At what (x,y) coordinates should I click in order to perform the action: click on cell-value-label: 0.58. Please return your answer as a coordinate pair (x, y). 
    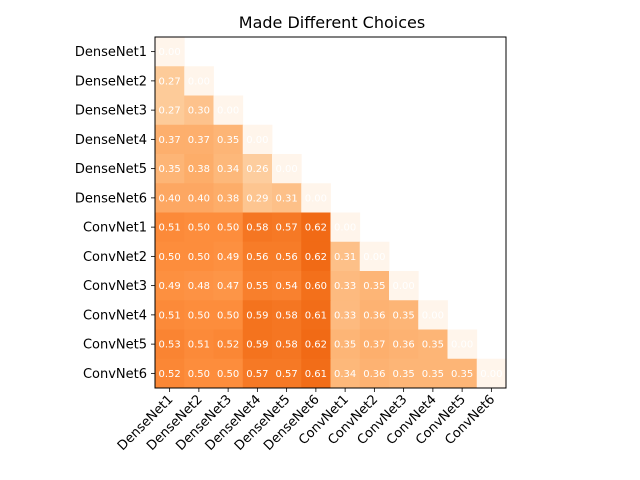
    Looking at the image, I should click on (286, 315).